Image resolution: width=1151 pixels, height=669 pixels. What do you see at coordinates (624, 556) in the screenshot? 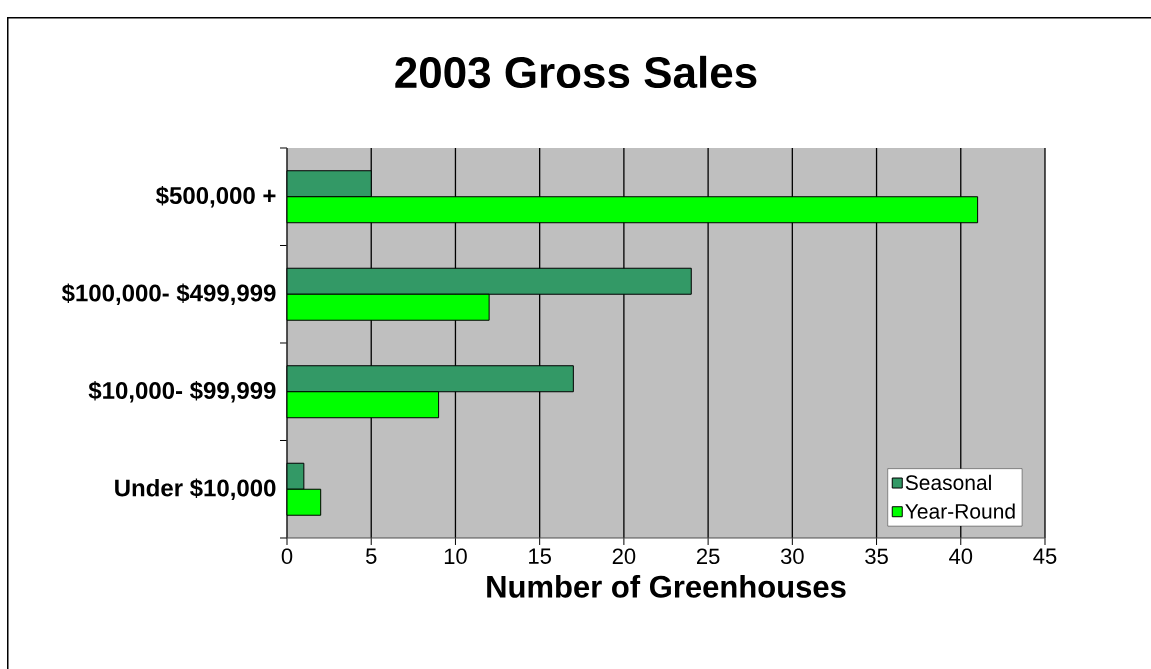
I see `x-tick-label: 20` at bounding box center [624, 556].